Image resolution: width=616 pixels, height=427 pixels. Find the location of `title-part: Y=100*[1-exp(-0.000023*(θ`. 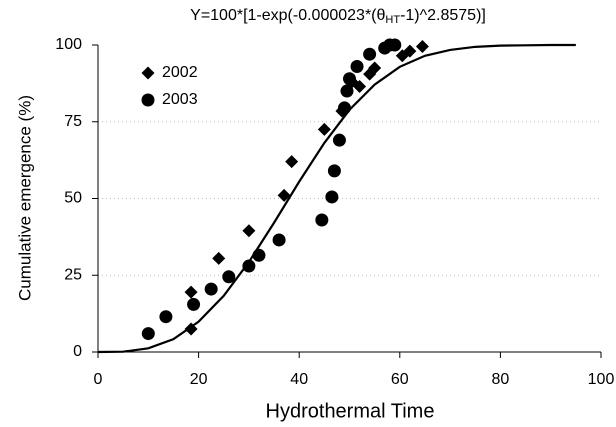

title-part: Y=100*[1-exp(-0.000023*(θ is located at coordinates (287, 15).